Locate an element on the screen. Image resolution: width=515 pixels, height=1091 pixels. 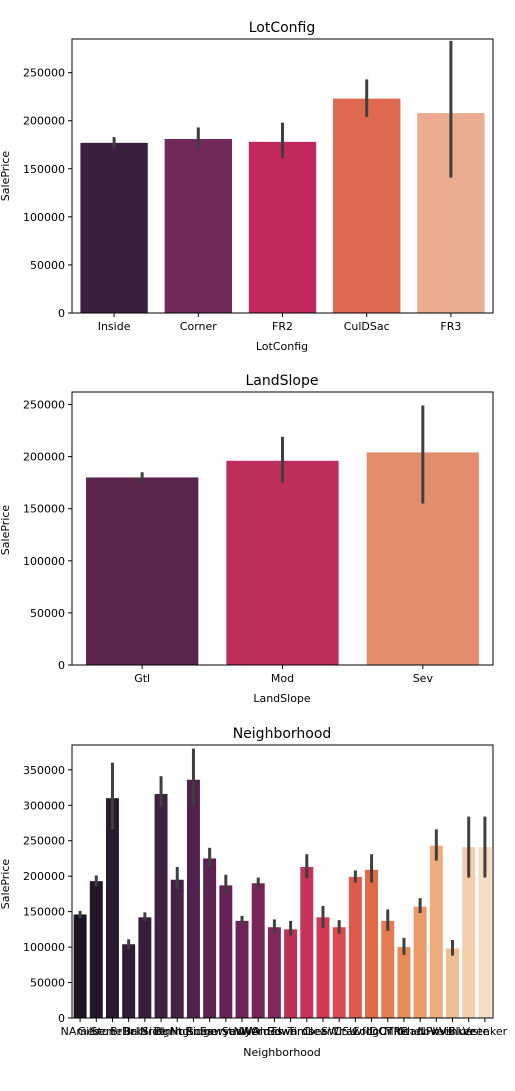
x-tick-label: IDOTRR is located at coordinates (388, 1031).